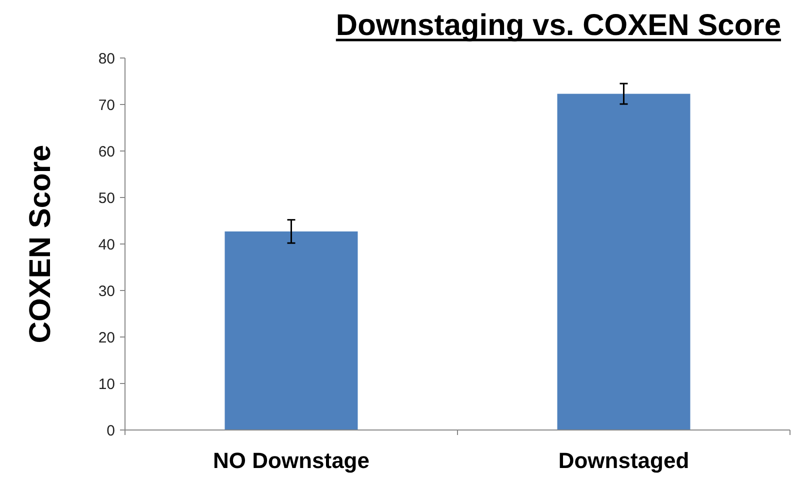  What do you see at coordinates (106, 291) in the screenshot?
I see `y-tick-label: 30` at bounding box center [106, 291].